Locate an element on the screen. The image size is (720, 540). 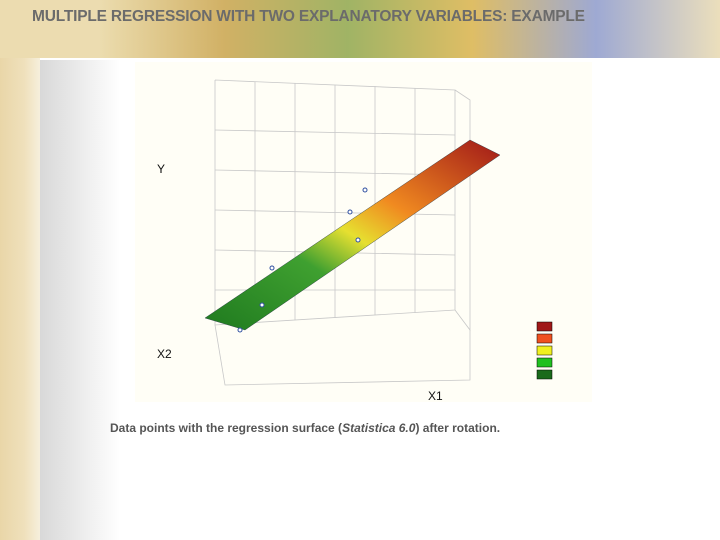
caption-text: ) after rotation. is located at coordinates (458, 428).